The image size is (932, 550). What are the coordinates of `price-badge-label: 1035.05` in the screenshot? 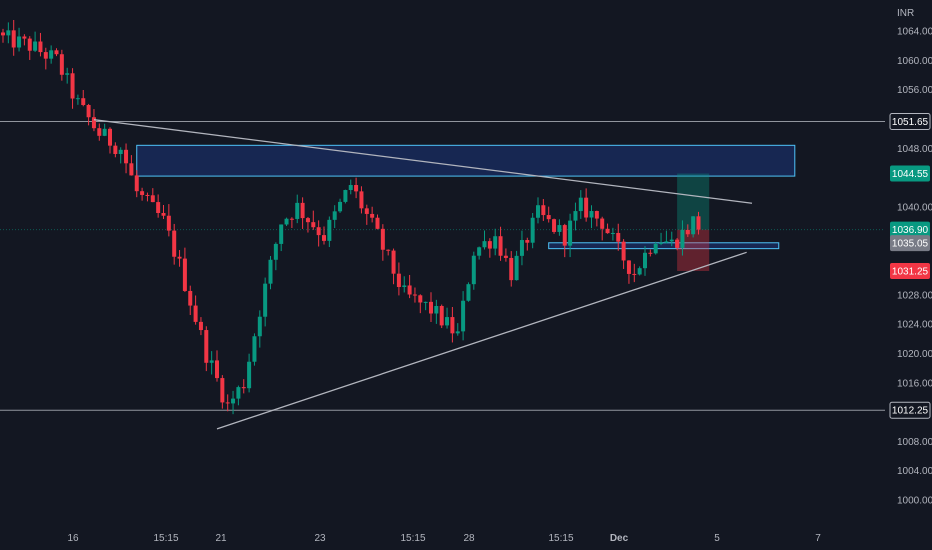 It's located at (910, 244).